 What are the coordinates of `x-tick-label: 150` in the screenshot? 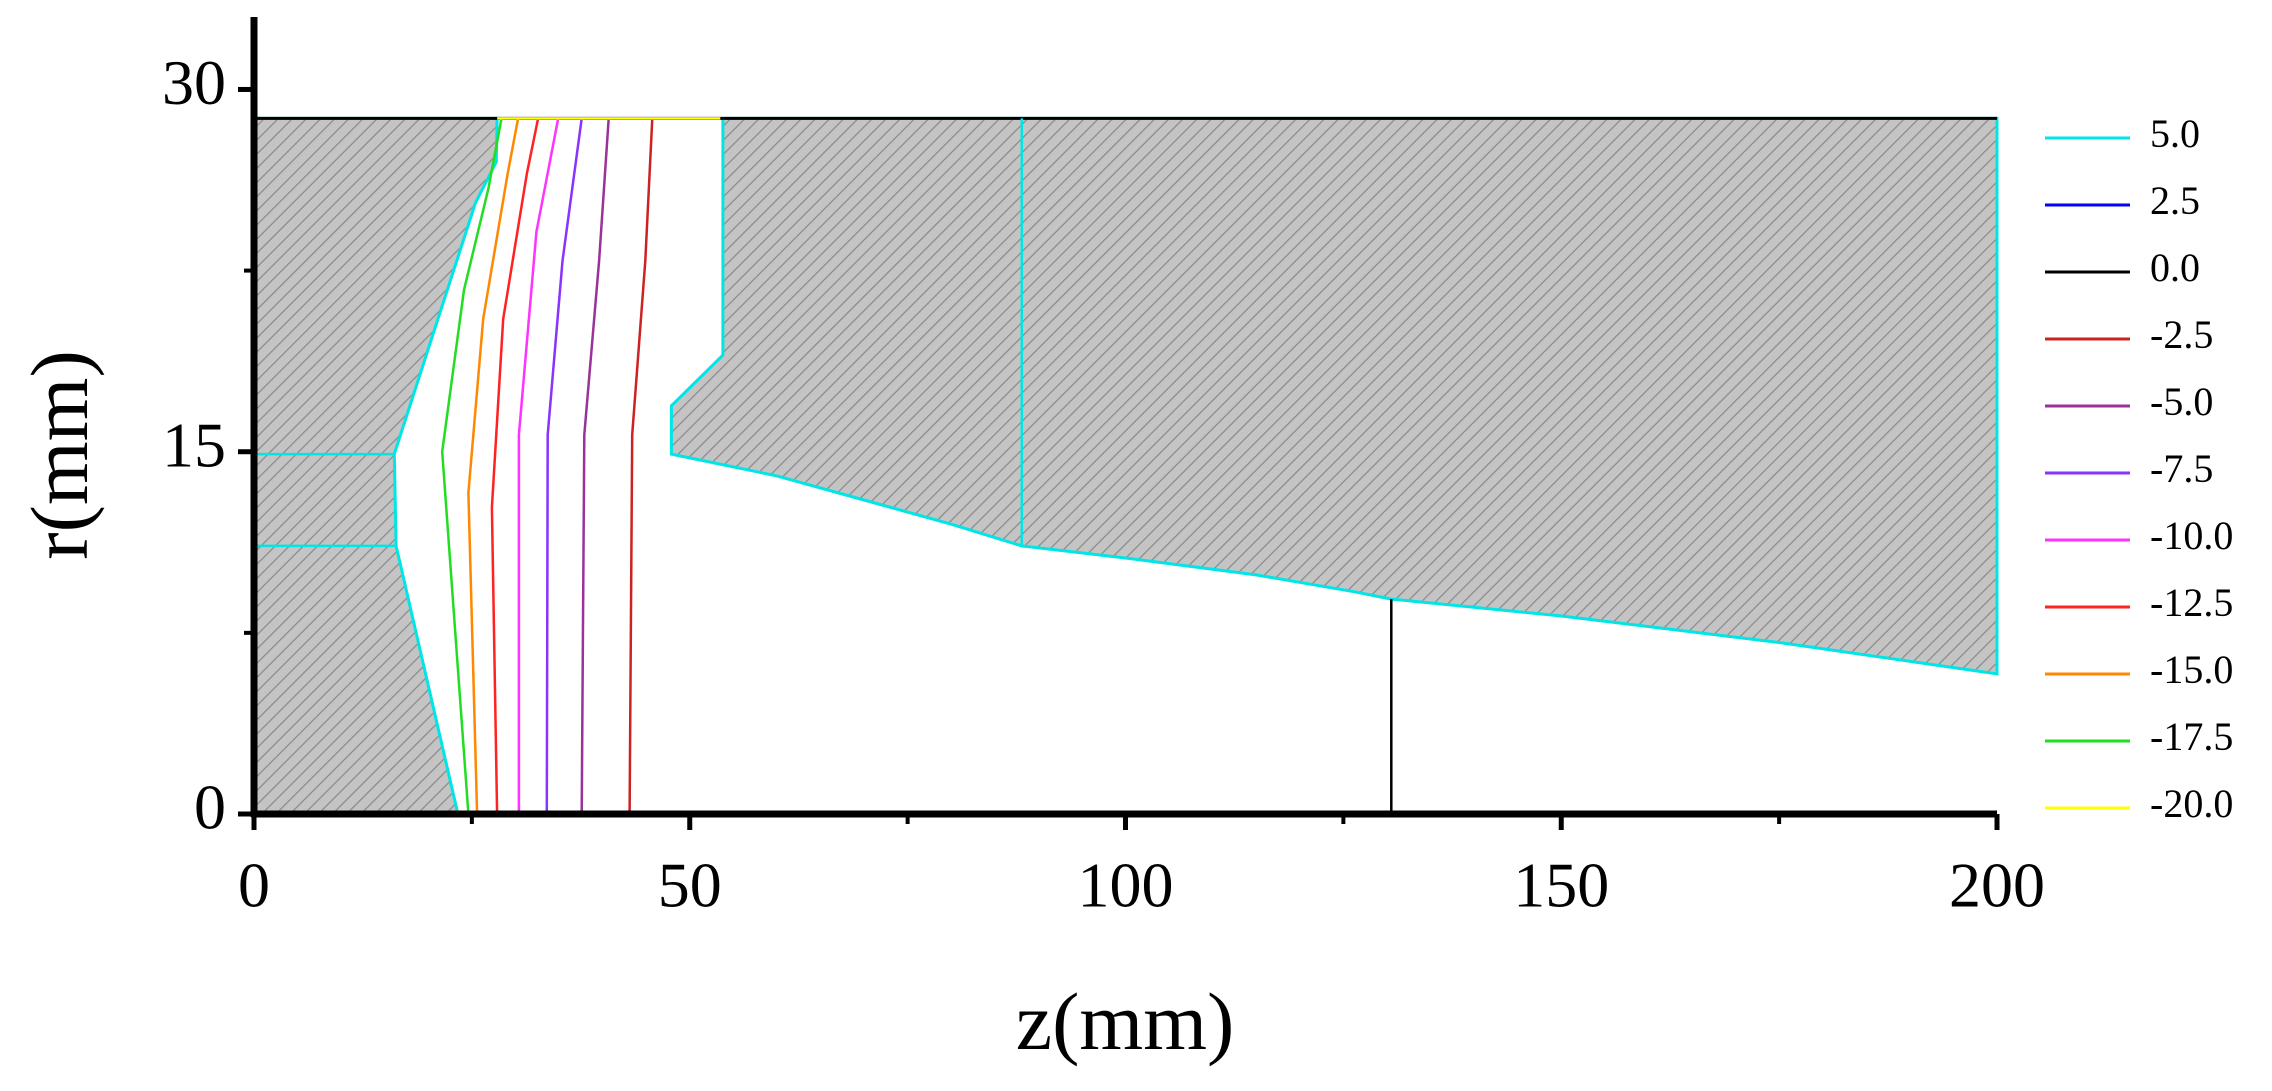 It's located at (1561, 885).